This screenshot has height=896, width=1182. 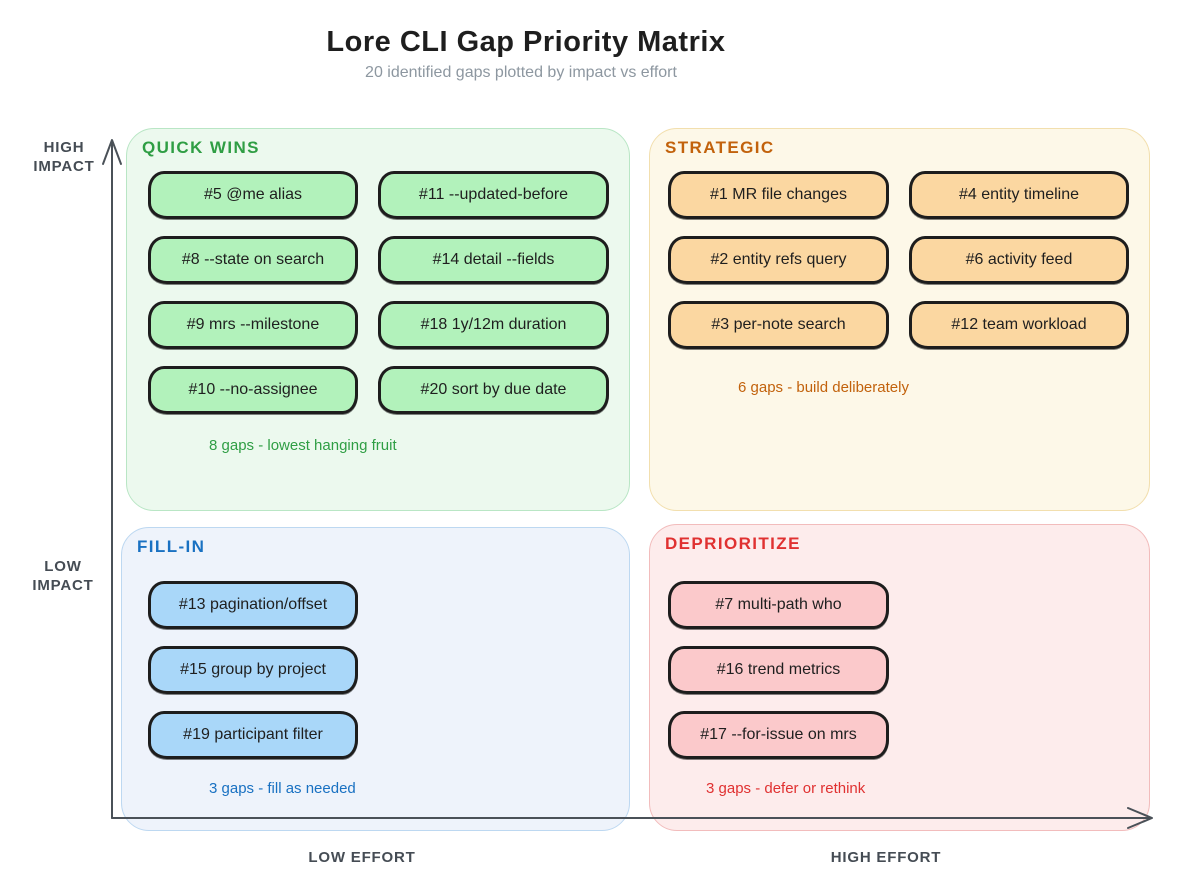 I want to click on axis-label-high-impact-line1: HIGH, so click(x=64, y=147).